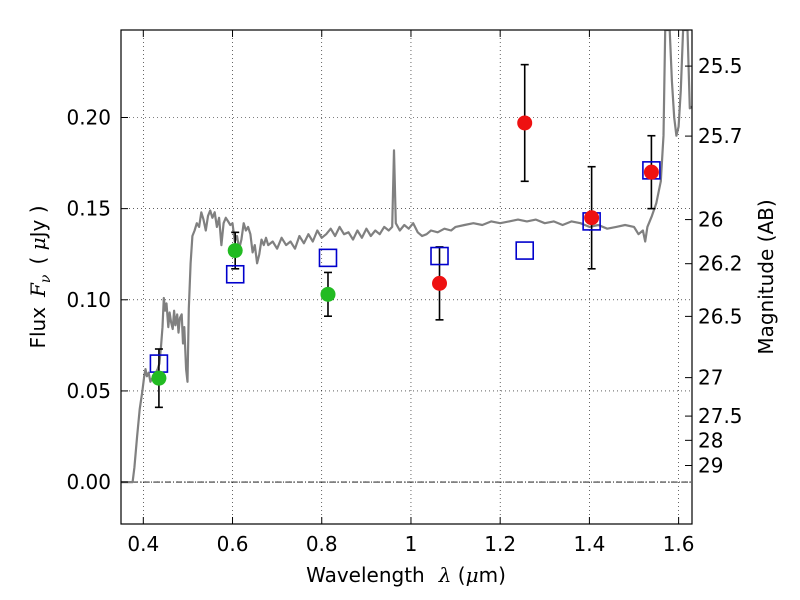 This screenshot has height=600, width=800. What do you see at coordinates (38, 257) in the screenshot?
I see `y-axis-title-unit-open: (` at bounding box center [38, 257].